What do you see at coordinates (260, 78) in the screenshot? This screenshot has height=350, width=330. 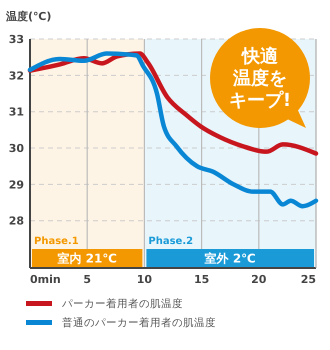 I see `annotation: 快適温度をキープ!` at bounding box center [260, 78].